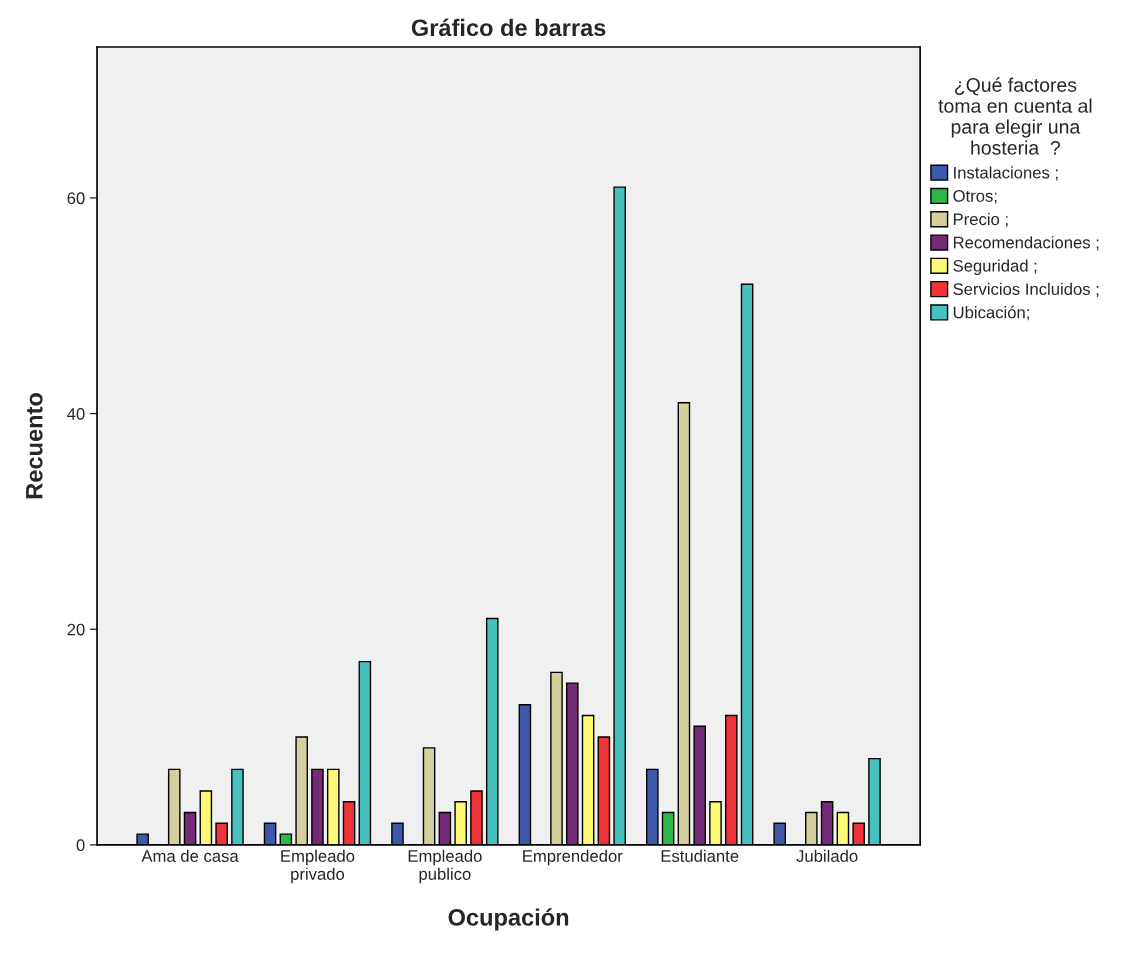 This screenshot has height=959, width=1147. What do you see at coordinates (975, 197) in the screenshot?
I see `legend-label: Otros;` at bounding box center [975, 197].